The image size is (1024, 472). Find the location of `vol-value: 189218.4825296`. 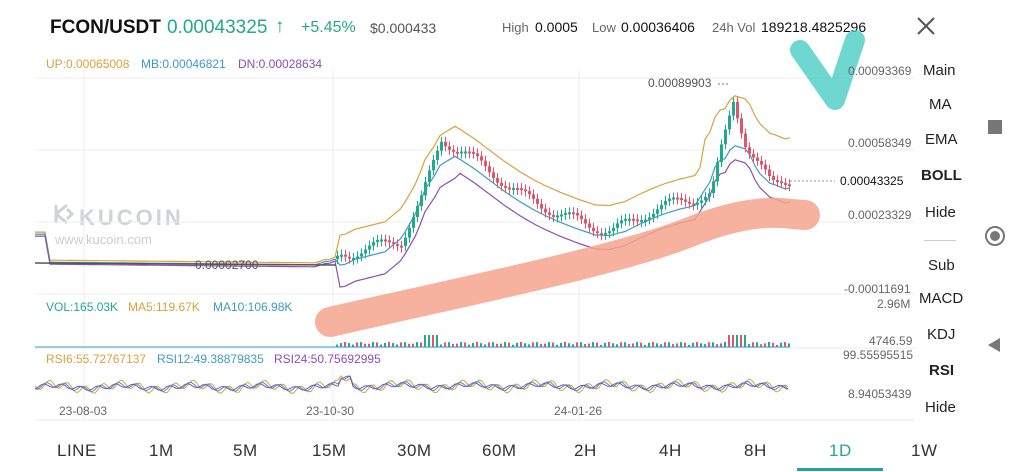

vol-value: 189218.4825296 is located at coordinates (814, 27).